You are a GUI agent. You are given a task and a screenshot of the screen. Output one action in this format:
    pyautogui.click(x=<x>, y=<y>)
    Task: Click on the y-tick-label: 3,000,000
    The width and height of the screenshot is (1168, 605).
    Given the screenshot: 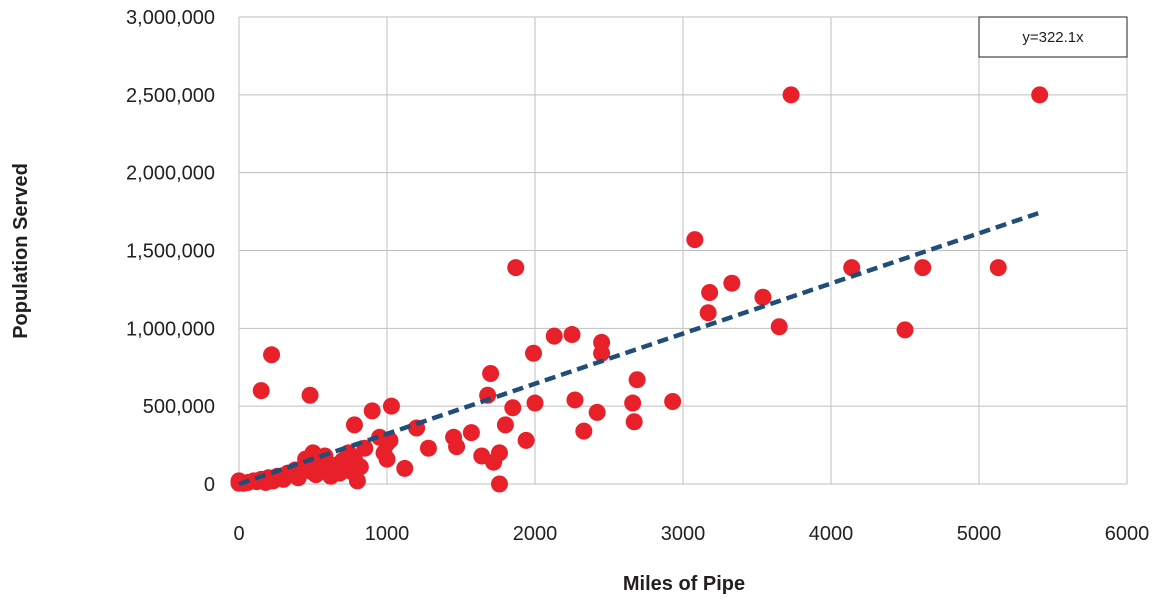 What is the action you would take?
    pyautogui.click(x=170, y=18)
    